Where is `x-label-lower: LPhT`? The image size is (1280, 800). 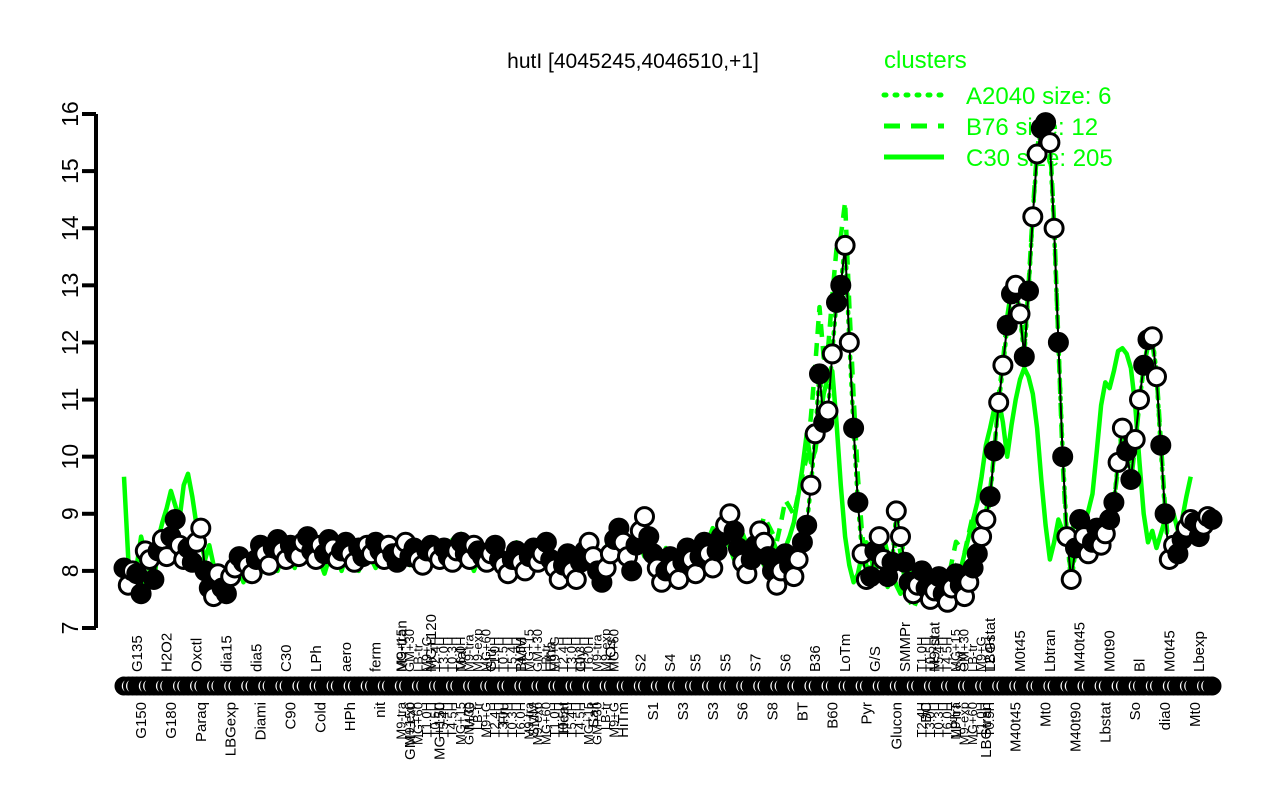 x-label-lower: LPhT is located at coordinates (956, 720).